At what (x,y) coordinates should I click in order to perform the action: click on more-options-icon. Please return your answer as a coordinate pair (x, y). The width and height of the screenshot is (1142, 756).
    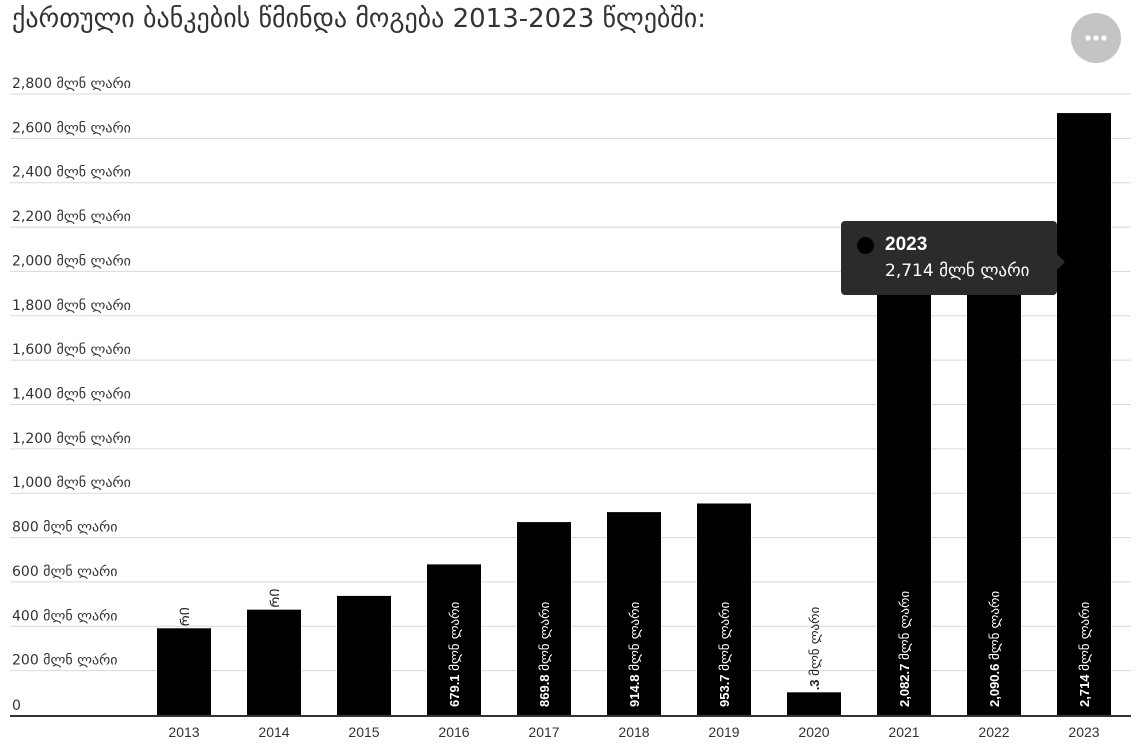
    Looking at the image, I should click on (1096, 38).